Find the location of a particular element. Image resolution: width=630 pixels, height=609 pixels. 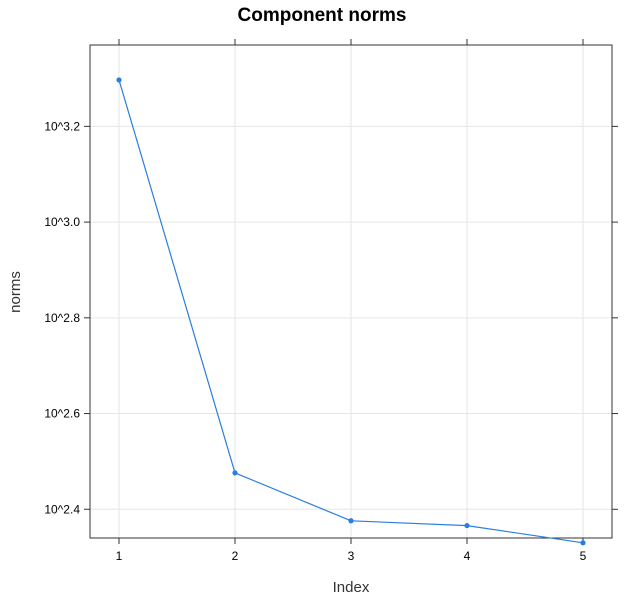

x-tick-label: 5 is located at coordinates (583, 556).